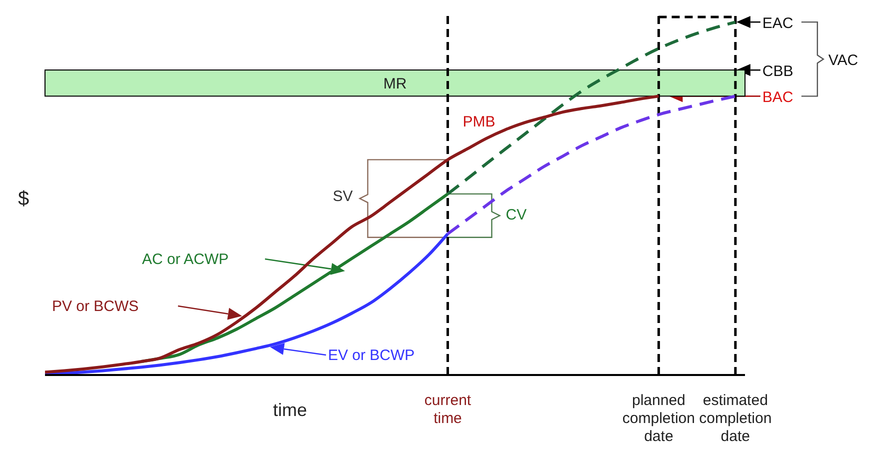 The height and width of the screenshot is (449, 878). Describe the element at coordinates (778, 71) in the screenshot. I see `annotation: CBB` at that location.